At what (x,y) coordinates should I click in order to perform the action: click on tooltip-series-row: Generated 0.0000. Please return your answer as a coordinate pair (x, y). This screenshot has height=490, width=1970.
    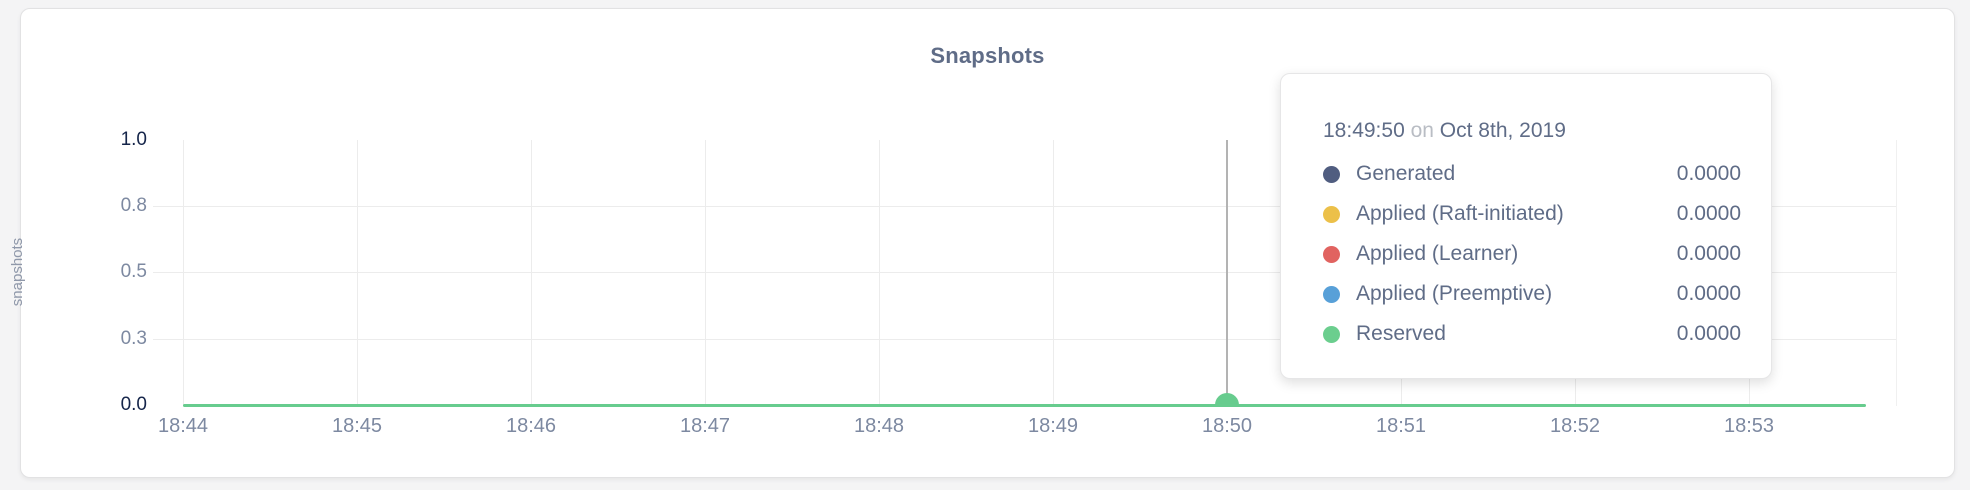
    Looking at the image, I should click on (1526, 174).